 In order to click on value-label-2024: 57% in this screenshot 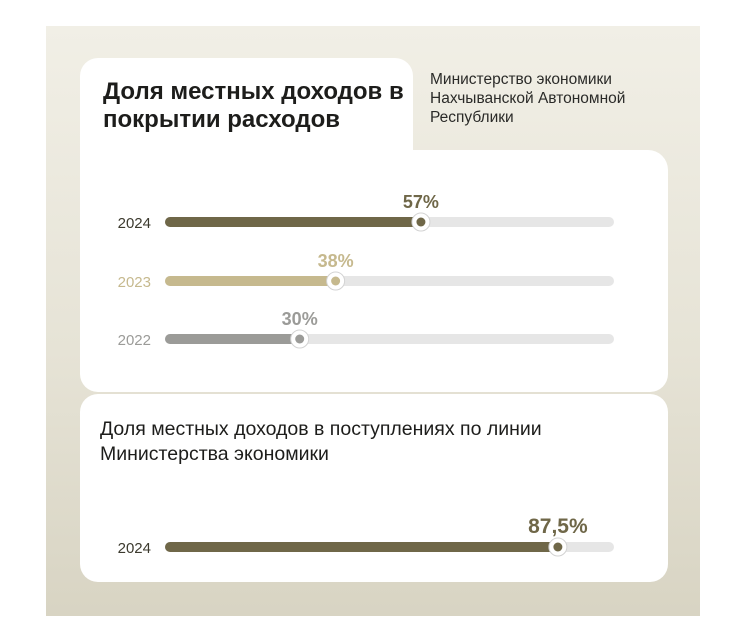, I will do `click(421, 202)`.